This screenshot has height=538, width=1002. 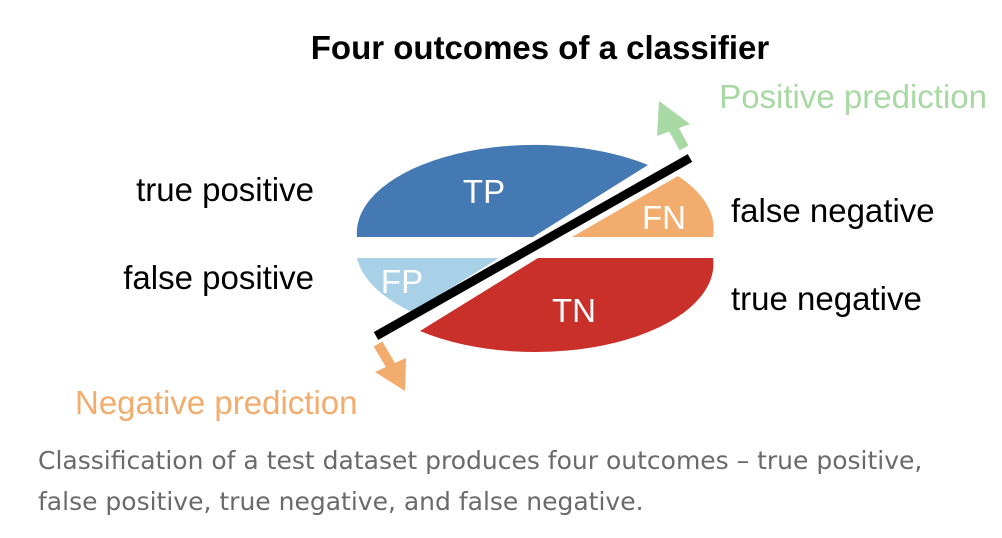 What do you see at coordinates (673, 118) in the screenshot?
I see `positive-arrowhead` at bounding box center [673, 118].